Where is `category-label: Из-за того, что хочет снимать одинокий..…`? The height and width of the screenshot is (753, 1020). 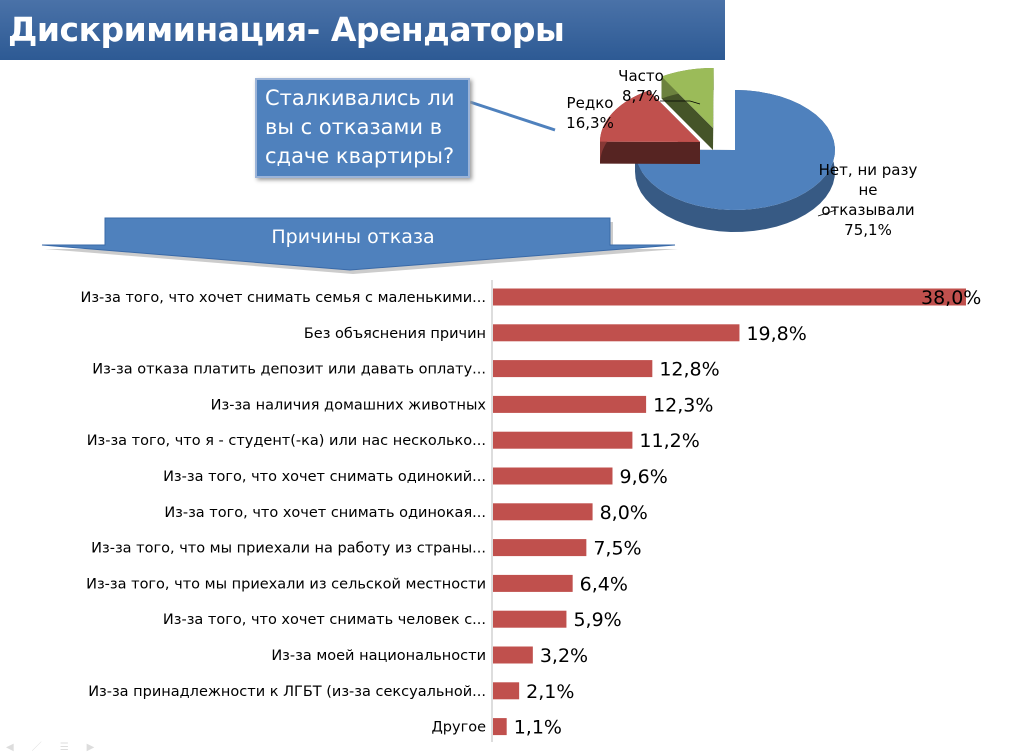
category-label: Из-за того, что хочет снимать одинокий..… is located at coordinates (324, 477).